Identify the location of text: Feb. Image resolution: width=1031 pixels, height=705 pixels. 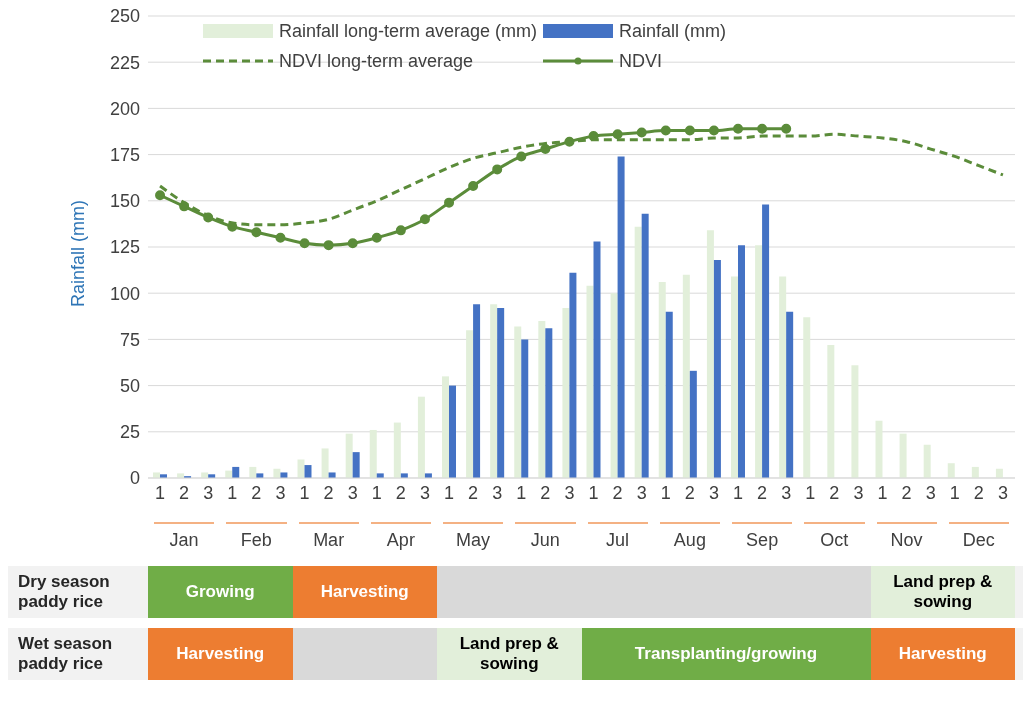
(256, 540).